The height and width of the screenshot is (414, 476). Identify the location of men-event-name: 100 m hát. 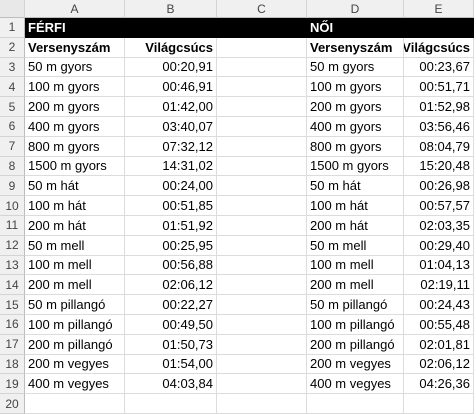
(75, 206).